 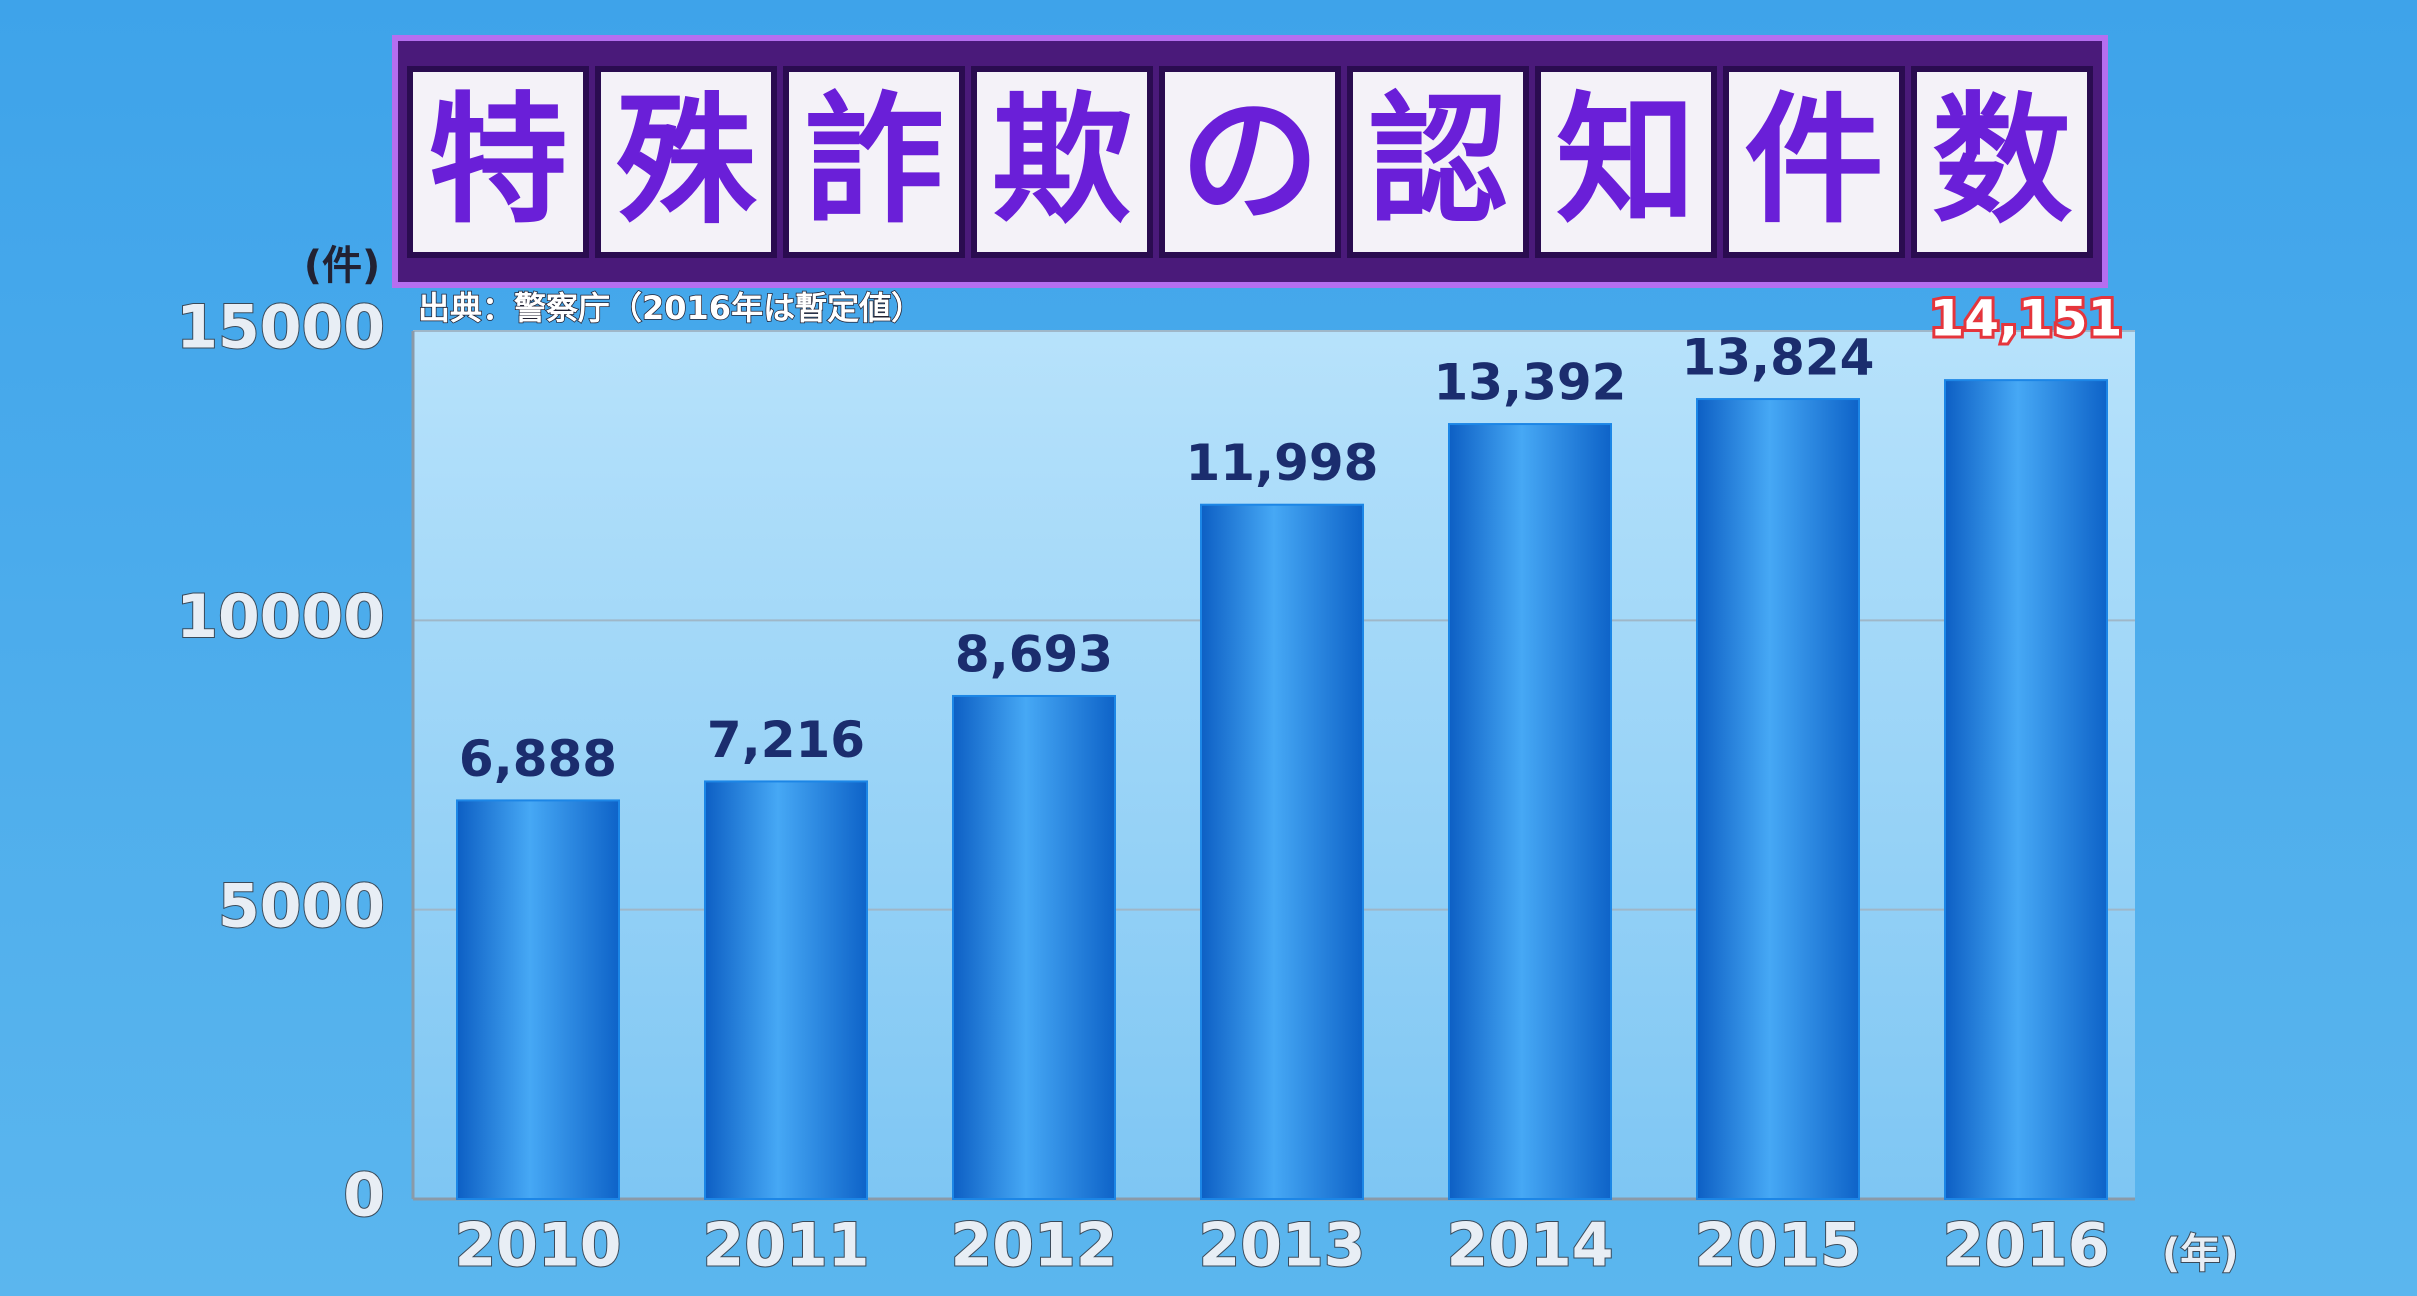 I want to click on x-tick-label: 2011, so click(x=786, y=1246).